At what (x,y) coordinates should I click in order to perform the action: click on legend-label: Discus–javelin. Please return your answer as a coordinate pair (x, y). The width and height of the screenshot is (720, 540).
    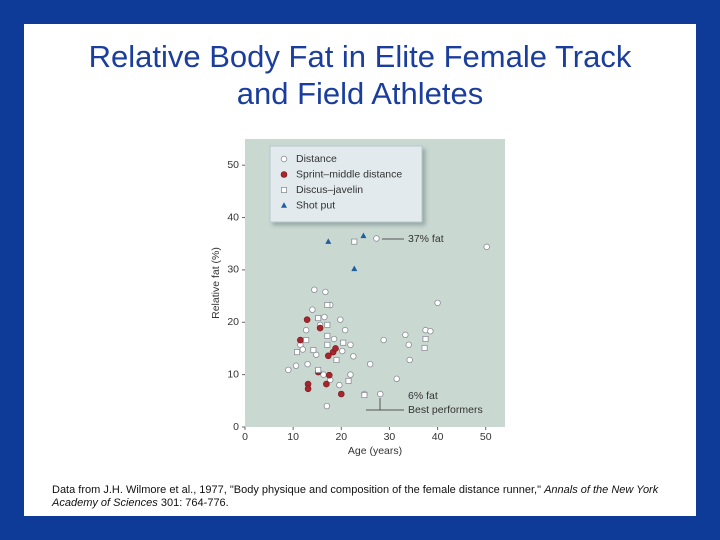
    Looking at the image, I should click on (329, 190).